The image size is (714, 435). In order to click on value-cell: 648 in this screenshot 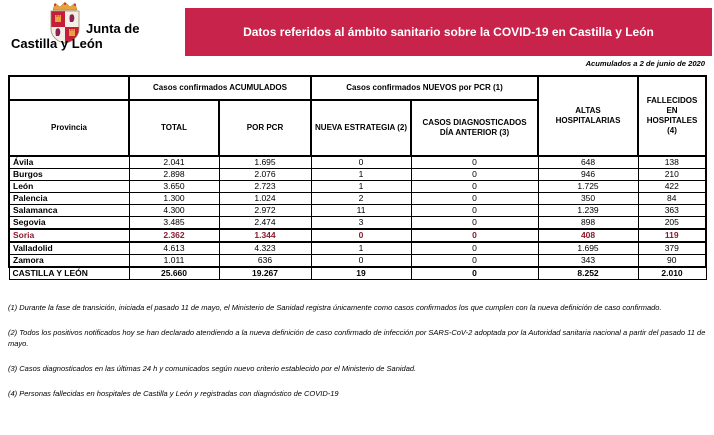, I will do `click(588, 162)`.